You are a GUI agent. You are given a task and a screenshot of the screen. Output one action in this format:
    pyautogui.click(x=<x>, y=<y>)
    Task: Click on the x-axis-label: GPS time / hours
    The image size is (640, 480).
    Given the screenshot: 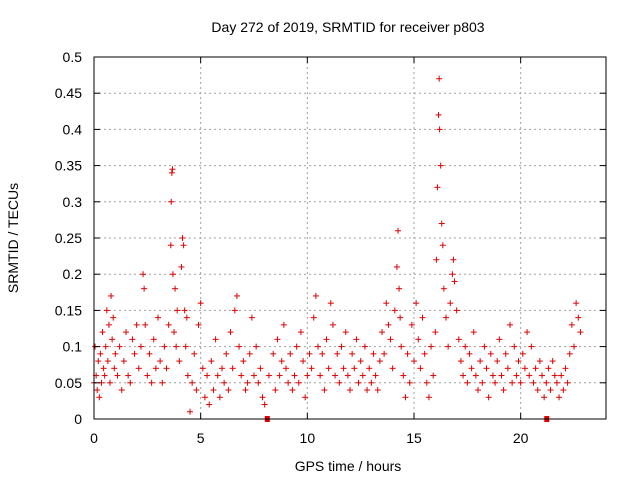 What is the action you would take?
    pyautogui.click(x=348, y=466)
    